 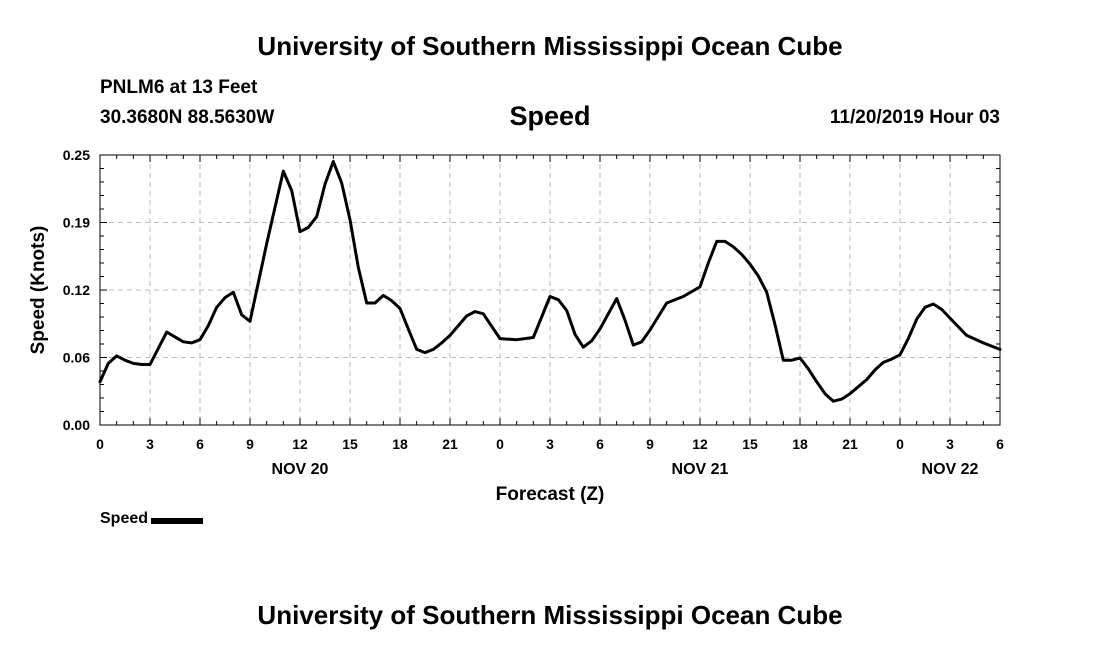 I want to click on legend-swatch, so click(x=177, y=521).